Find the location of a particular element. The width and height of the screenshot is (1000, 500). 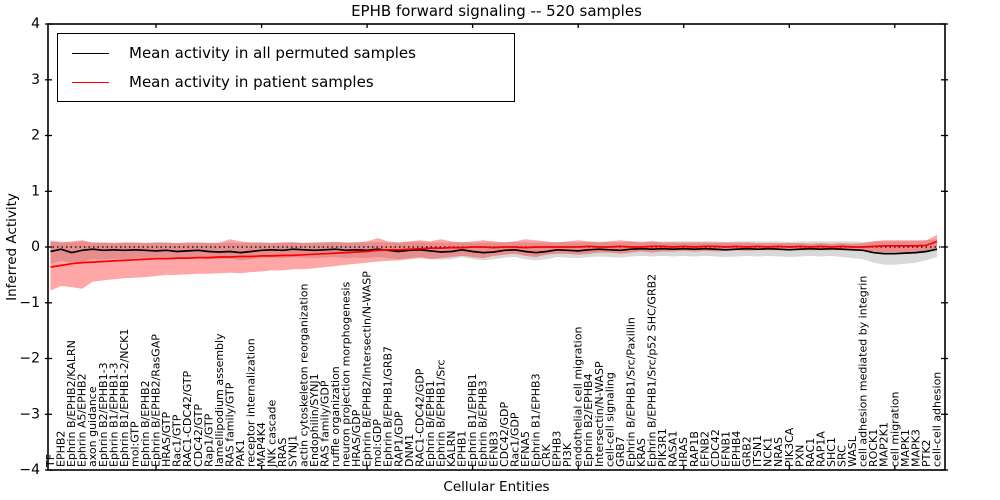

y-tick-label: −2 is located at coordinates (29, 359).